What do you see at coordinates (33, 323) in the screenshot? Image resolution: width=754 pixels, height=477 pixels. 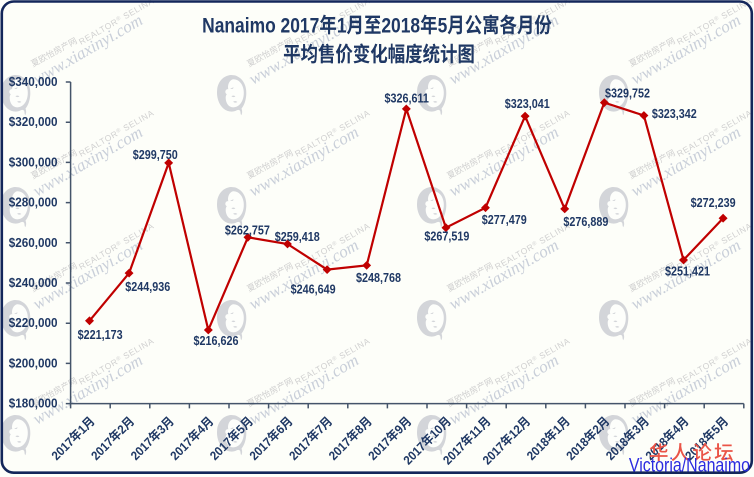 I see `svg-text: $220,000` at bounding box center [33, 323].